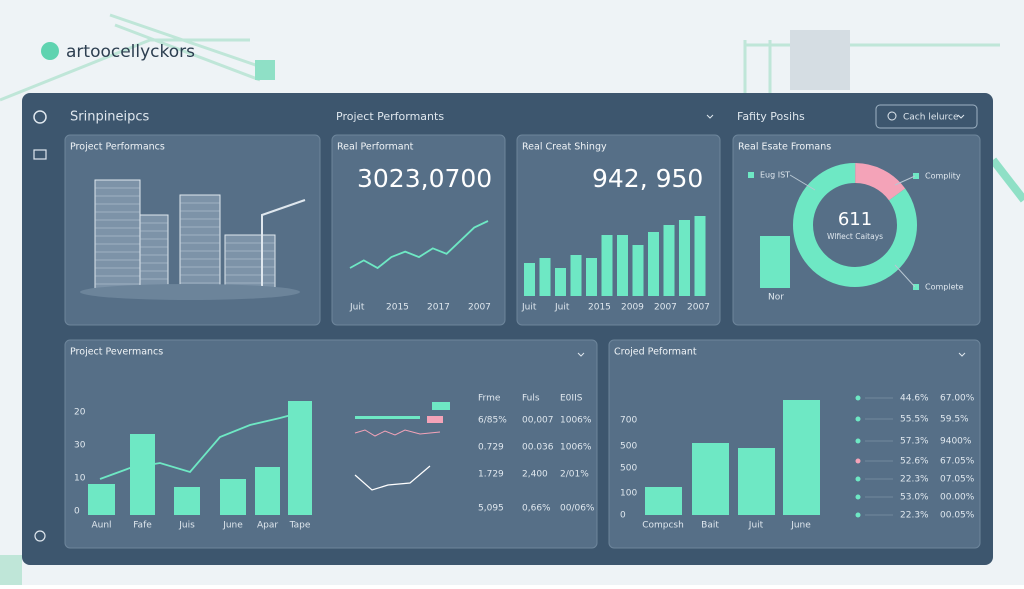  Describe the element at coordinates (914, 462) in the screenshot. I see `list-value: 52.6%` at that location.